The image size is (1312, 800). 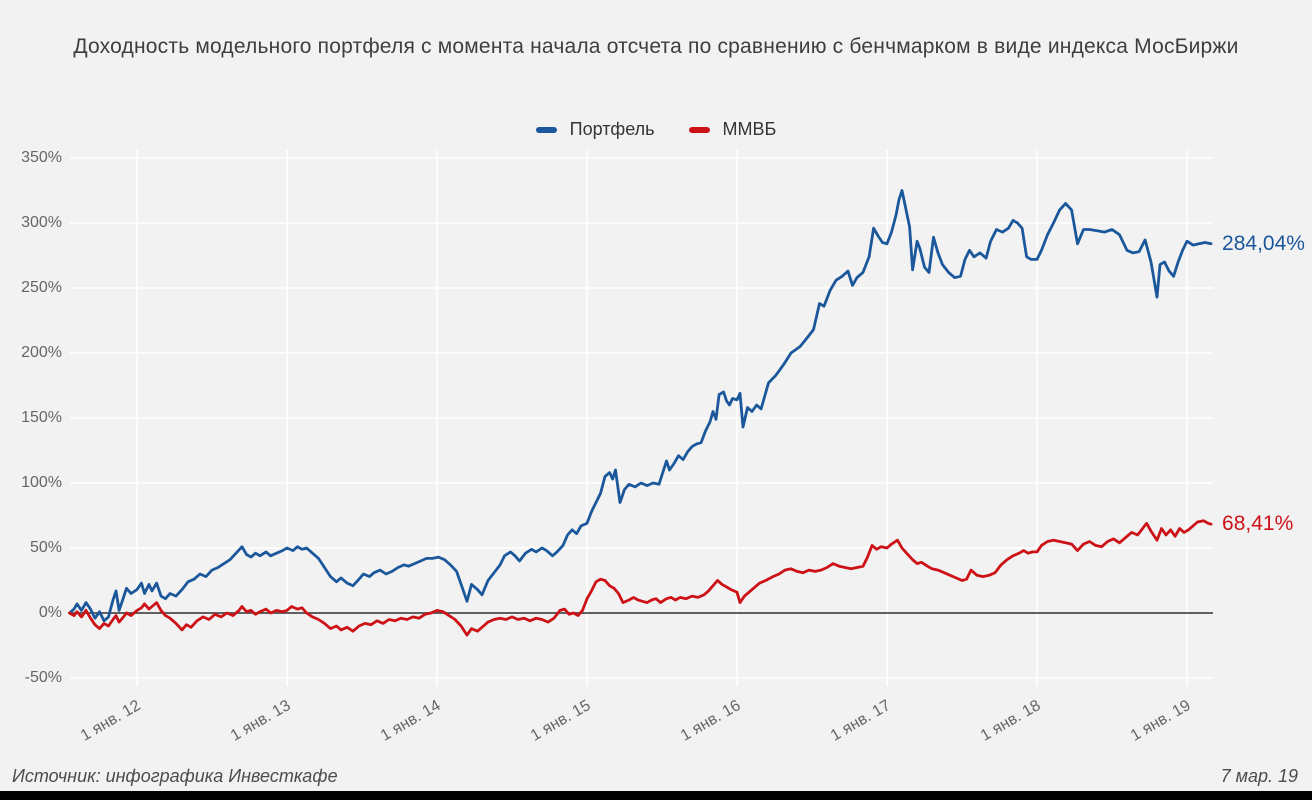 I want to click on source-note: Источник: инфографика Инвесткафе, so click(x=175, y=776).